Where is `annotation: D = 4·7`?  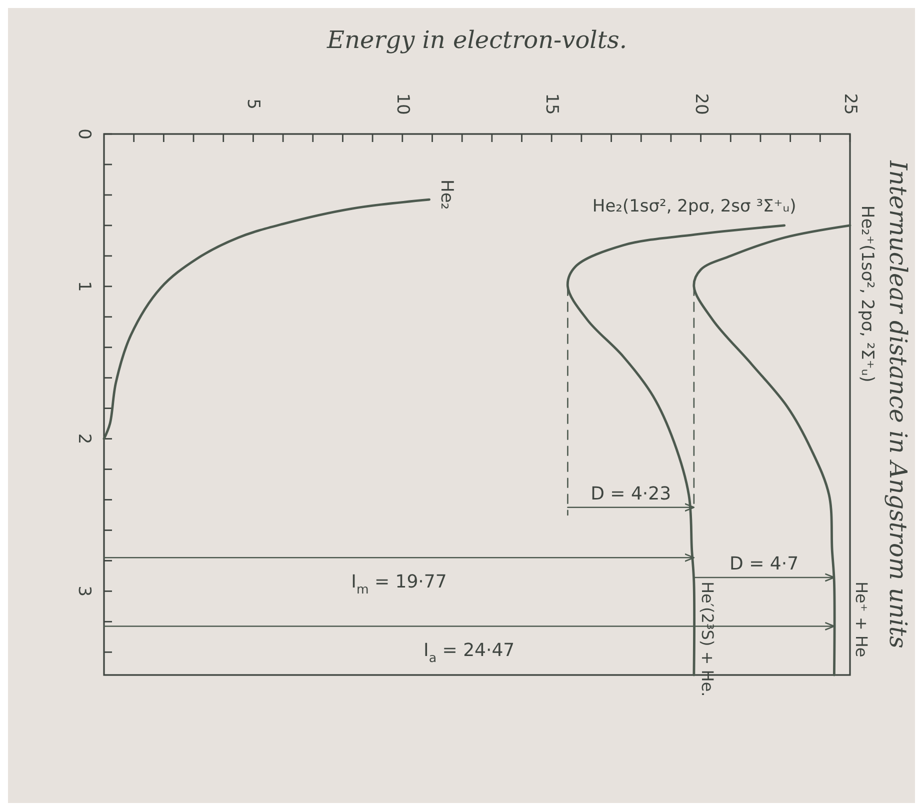
annotation: D = 4·7 is located at coordinates (764, 563).